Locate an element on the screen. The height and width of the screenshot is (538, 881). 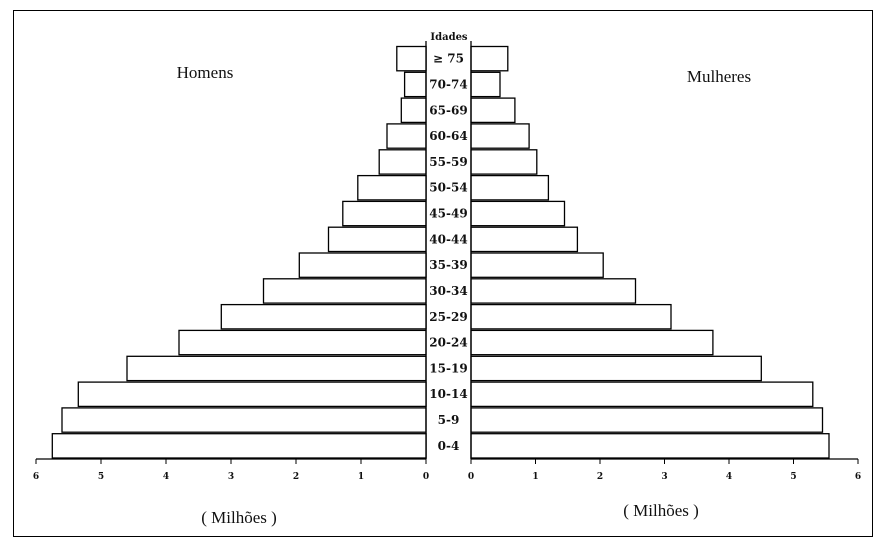
male-bar--75 is located at coordinates (411, 58).